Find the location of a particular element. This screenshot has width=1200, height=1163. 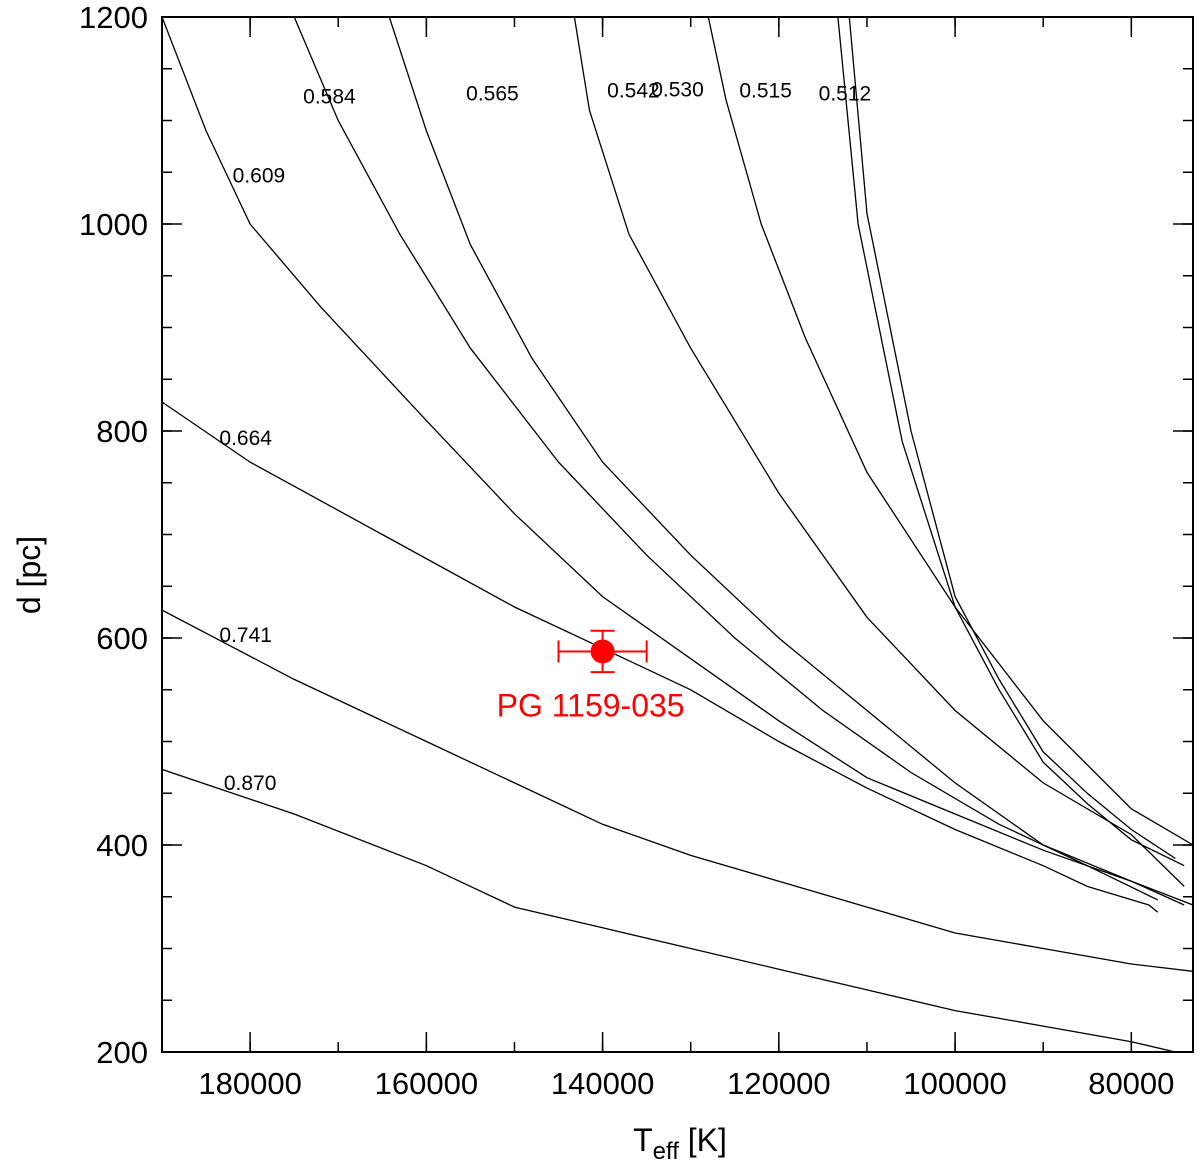

y-tick-label: 1000 is located at coordinates (113, 224).